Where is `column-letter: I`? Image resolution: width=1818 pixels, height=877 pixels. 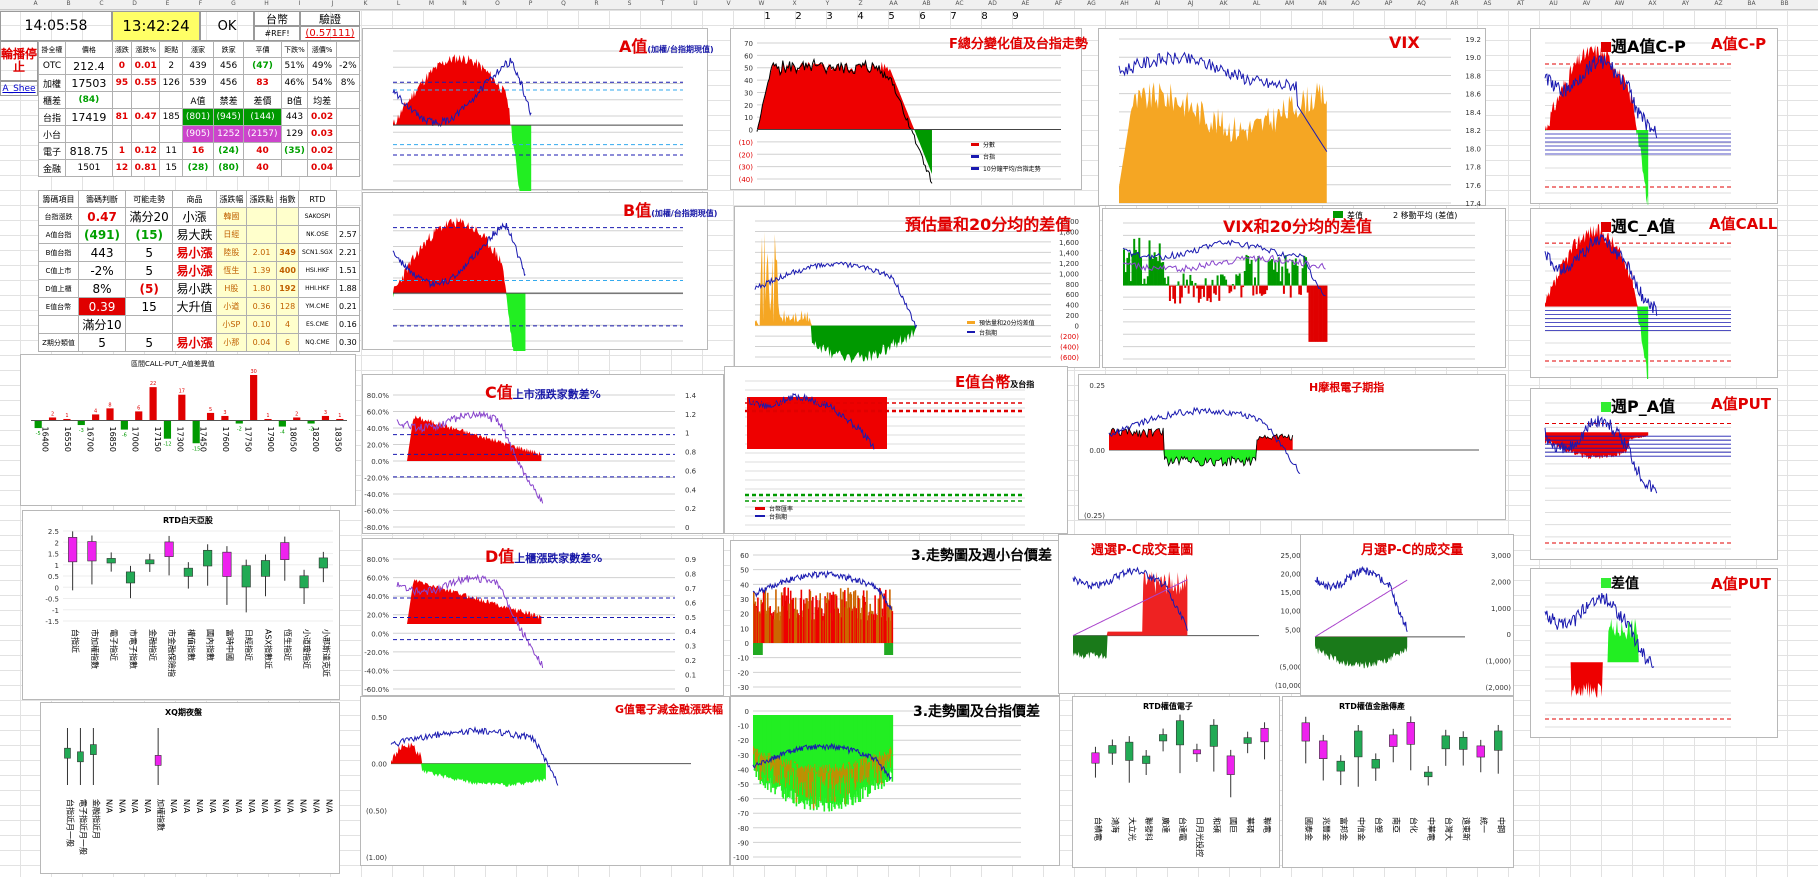 column-letter: I is located at coordinates (299, 3).